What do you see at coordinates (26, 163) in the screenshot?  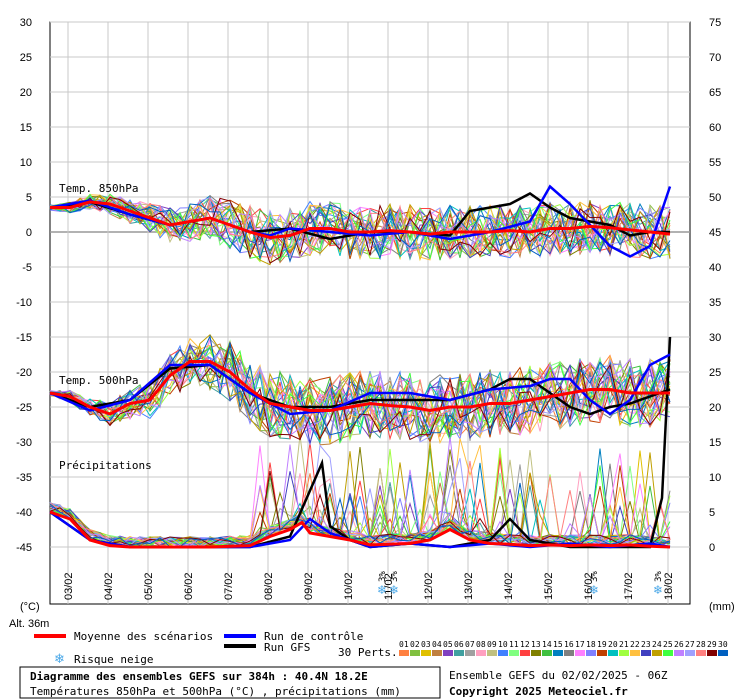 I see `left-tick-label: 10` at bounding box center [26, 163].